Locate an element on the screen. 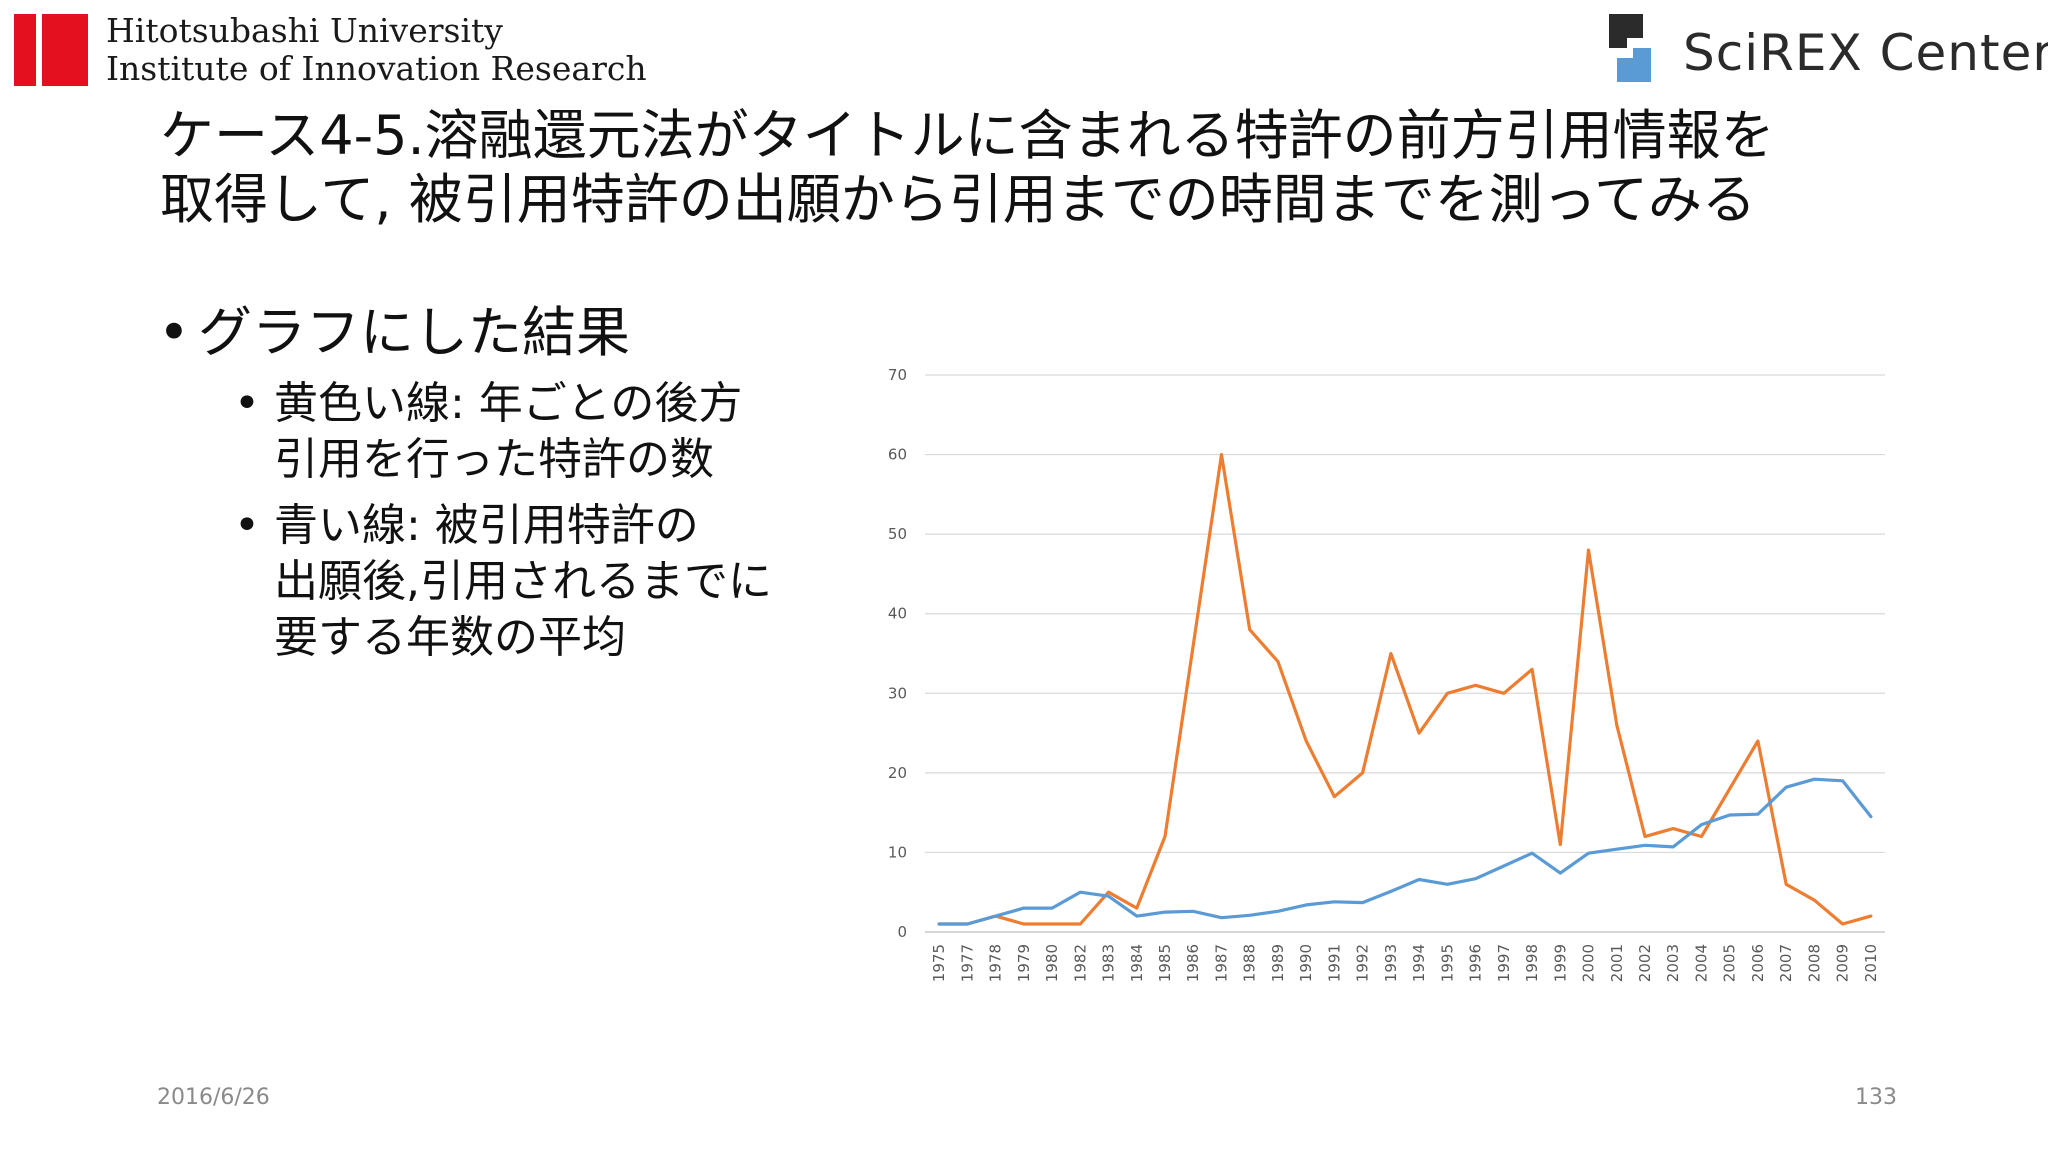 This screenshot has height=1152, width=2048. bullet-blue-line-2: 出願後,引用されるまでに is located at coordinates (523, 581).